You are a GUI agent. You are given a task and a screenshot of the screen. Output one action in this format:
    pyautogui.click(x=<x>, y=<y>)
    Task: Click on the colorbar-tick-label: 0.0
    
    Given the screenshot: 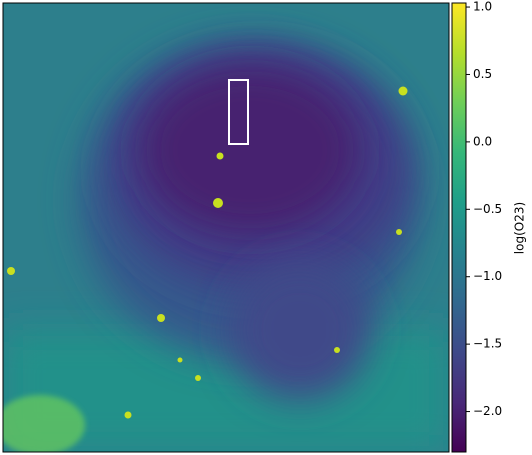 What is the action you would take?
    pyautogui.click(x=482, y=141)
    